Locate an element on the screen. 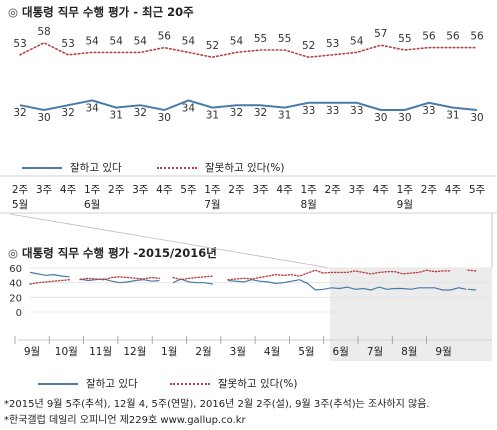  month-label: 3월 is located at coordinates (238, 352).